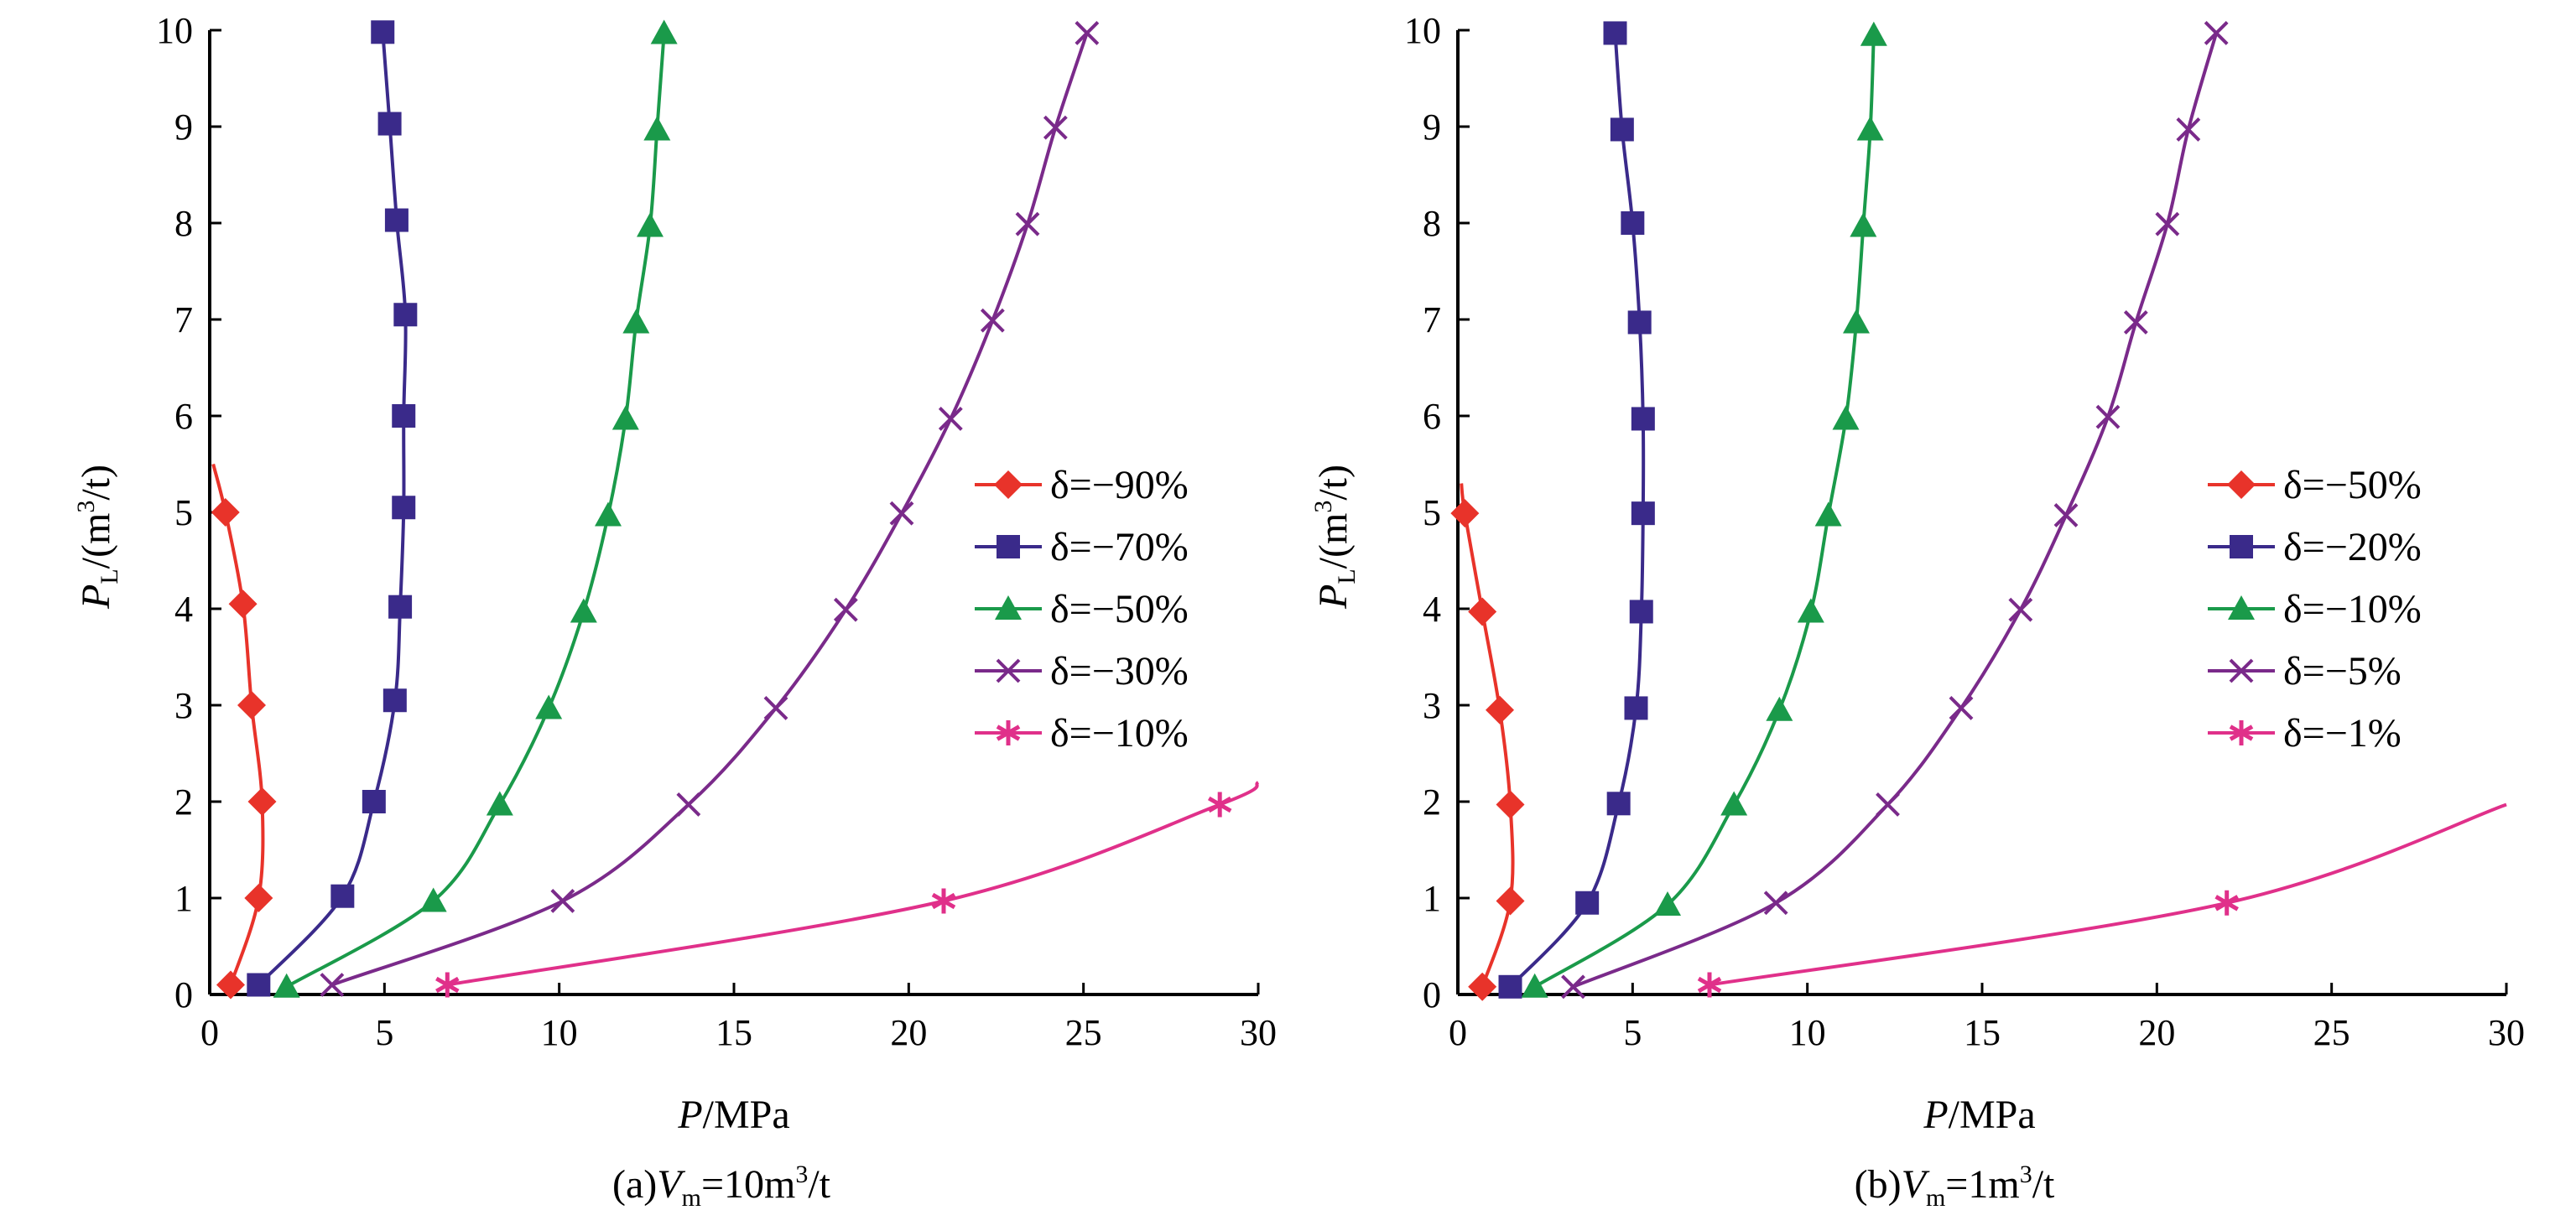 This screenshot has width=2576, height=1210. What do you see at coordinates (733, 1115) in the screenshot?
I see `x-axis-title-a: P/MPa` at bounding box center [733, 1115].